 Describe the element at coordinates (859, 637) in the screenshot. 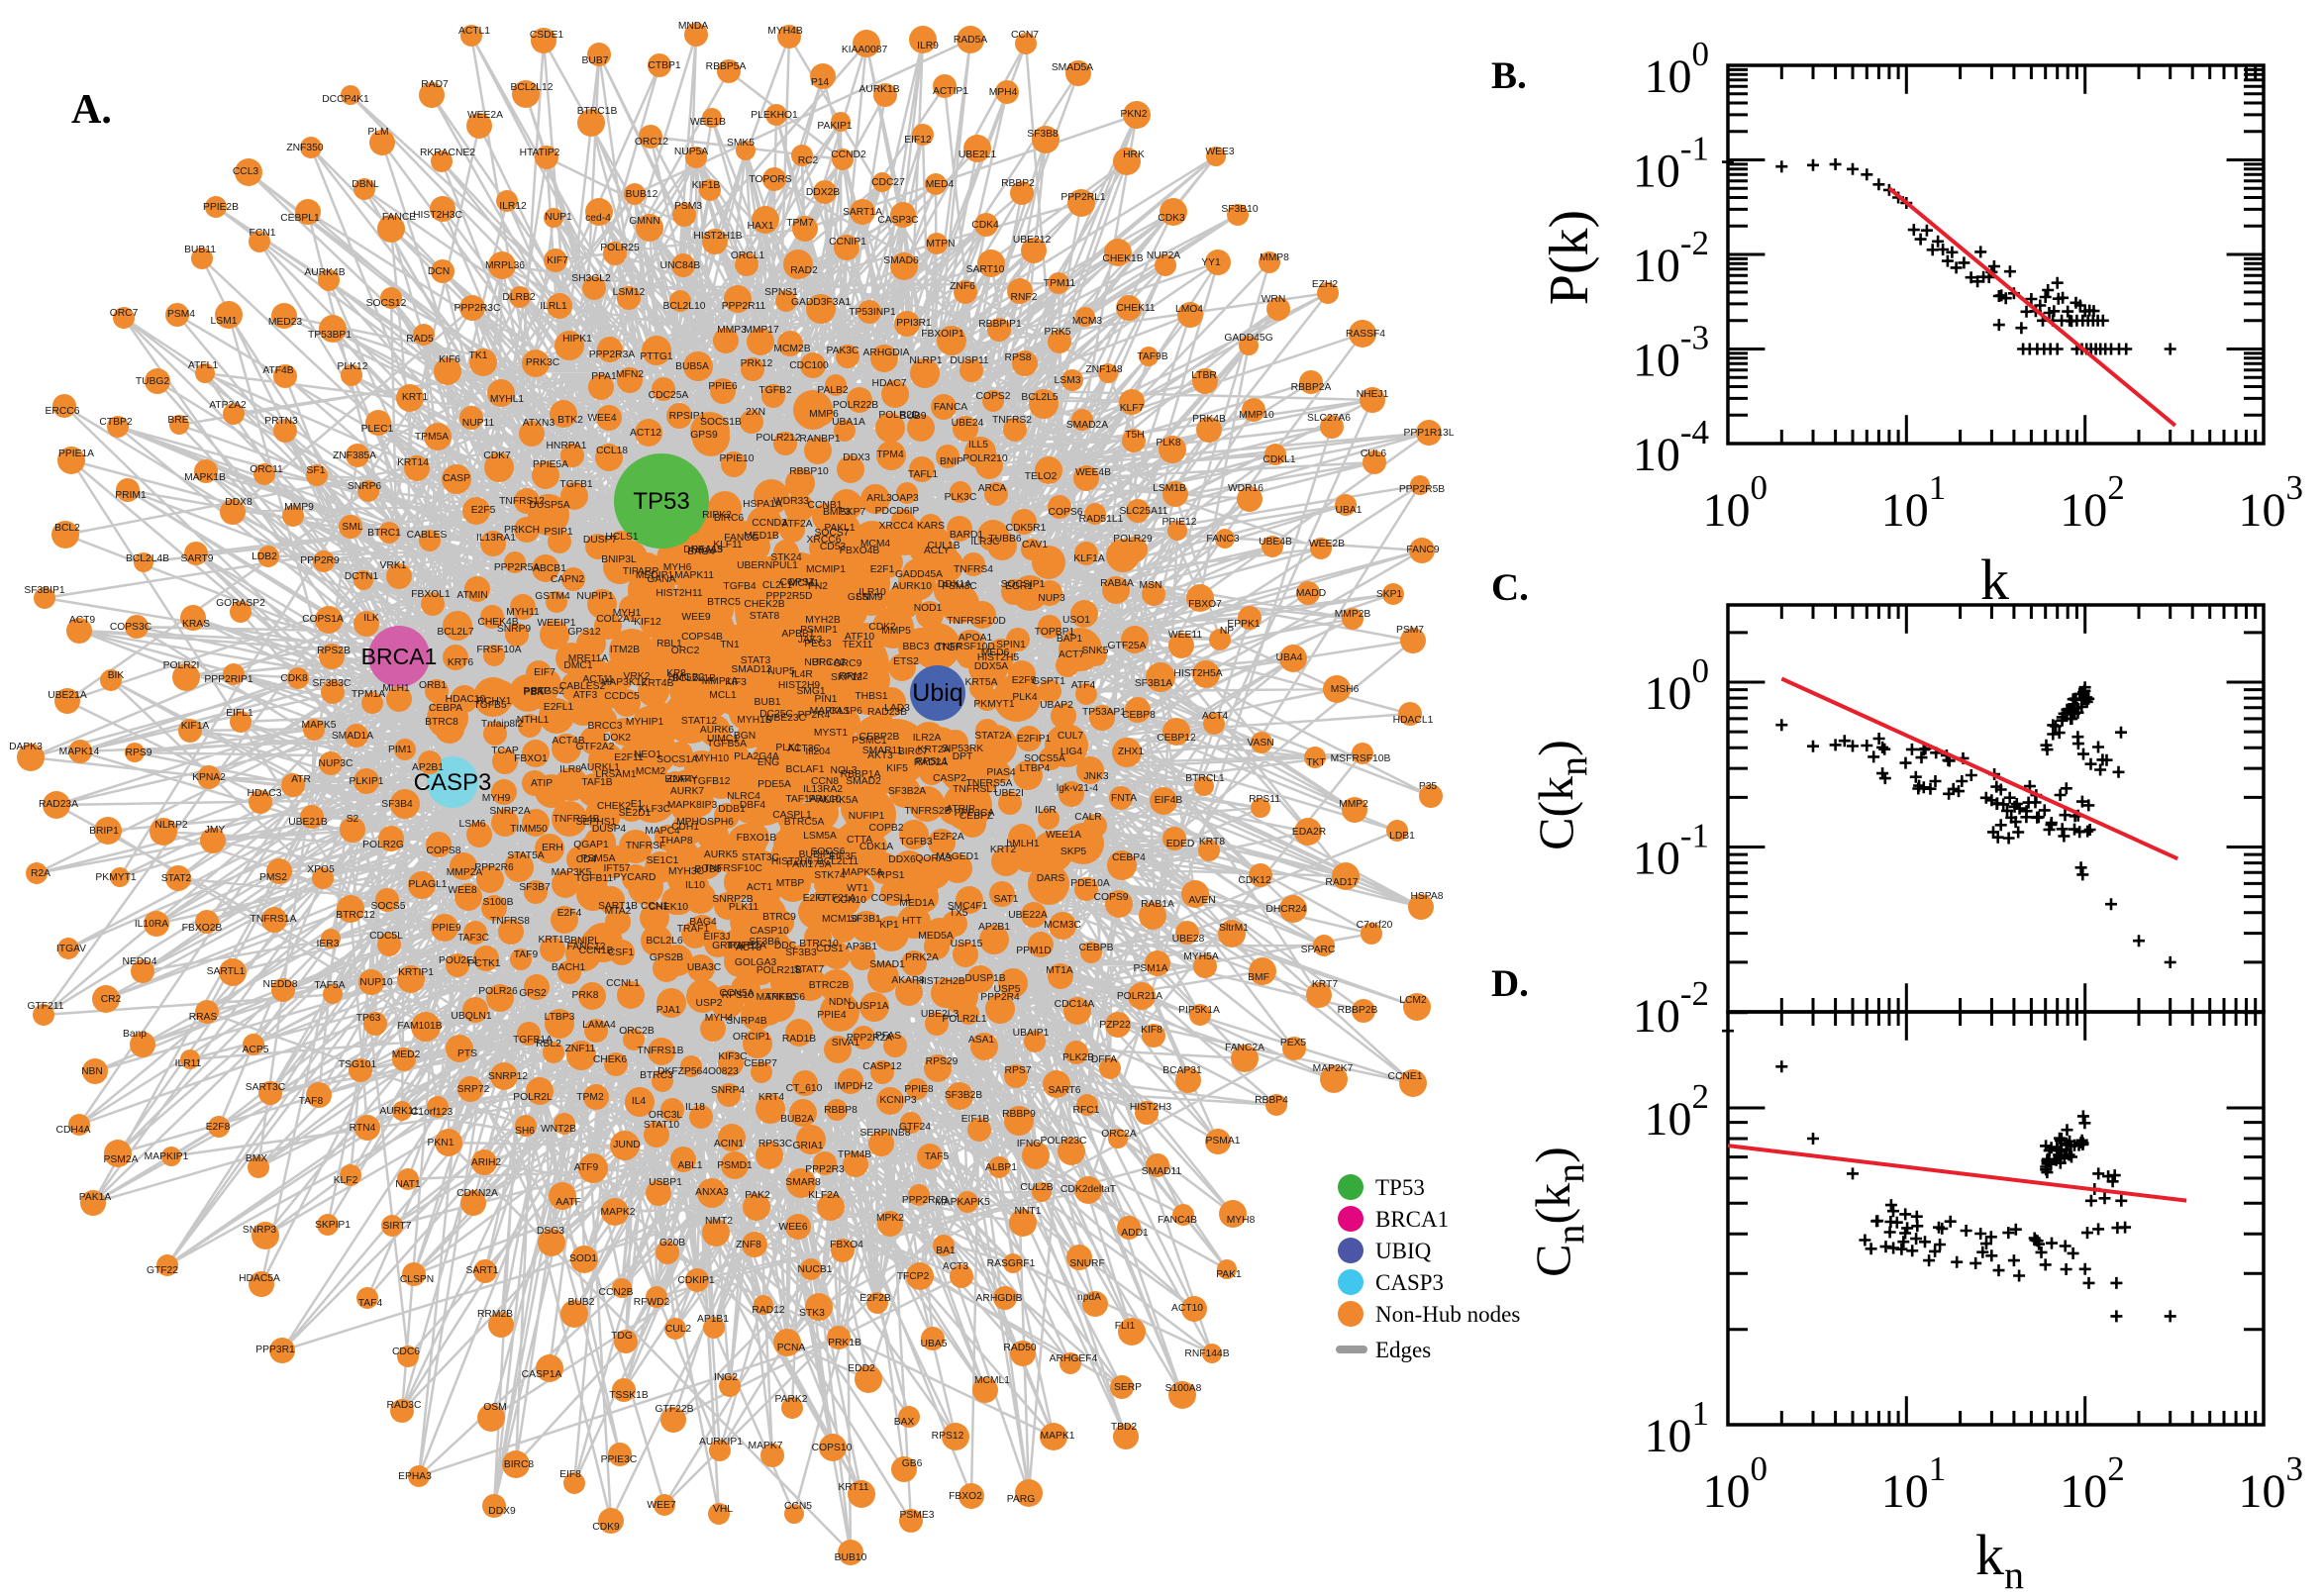

I see `svg-text: ATF10` at that location.